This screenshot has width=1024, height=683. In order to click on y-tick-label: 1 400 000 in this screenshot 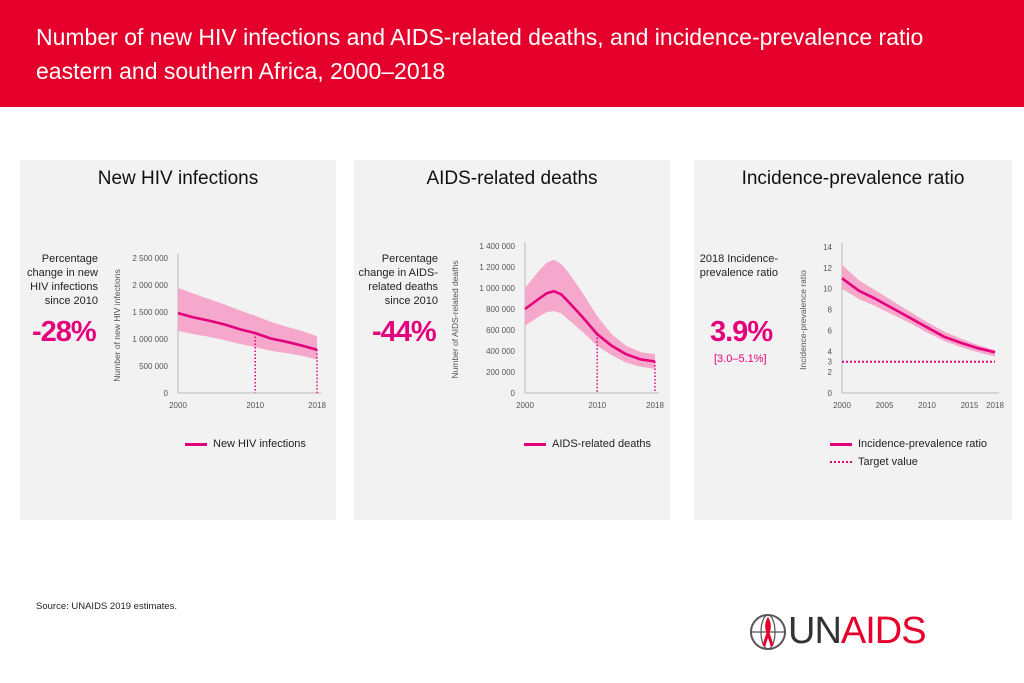, I will do `click(497, 246)`.